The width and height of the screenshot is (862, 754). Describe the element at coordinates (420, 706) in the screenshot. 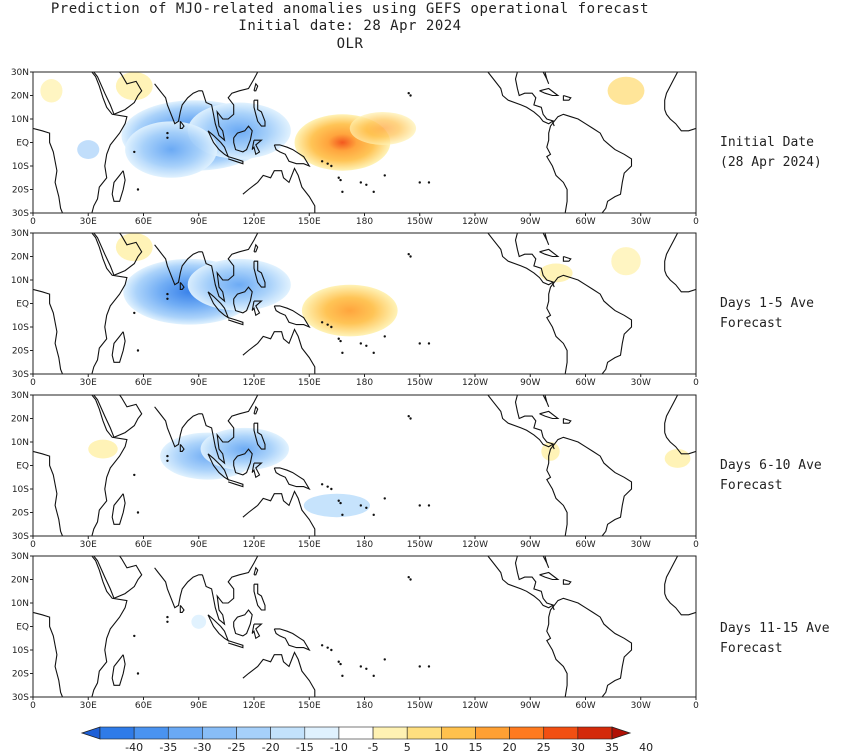

I see `lon-tick-label: 150W` at that location.